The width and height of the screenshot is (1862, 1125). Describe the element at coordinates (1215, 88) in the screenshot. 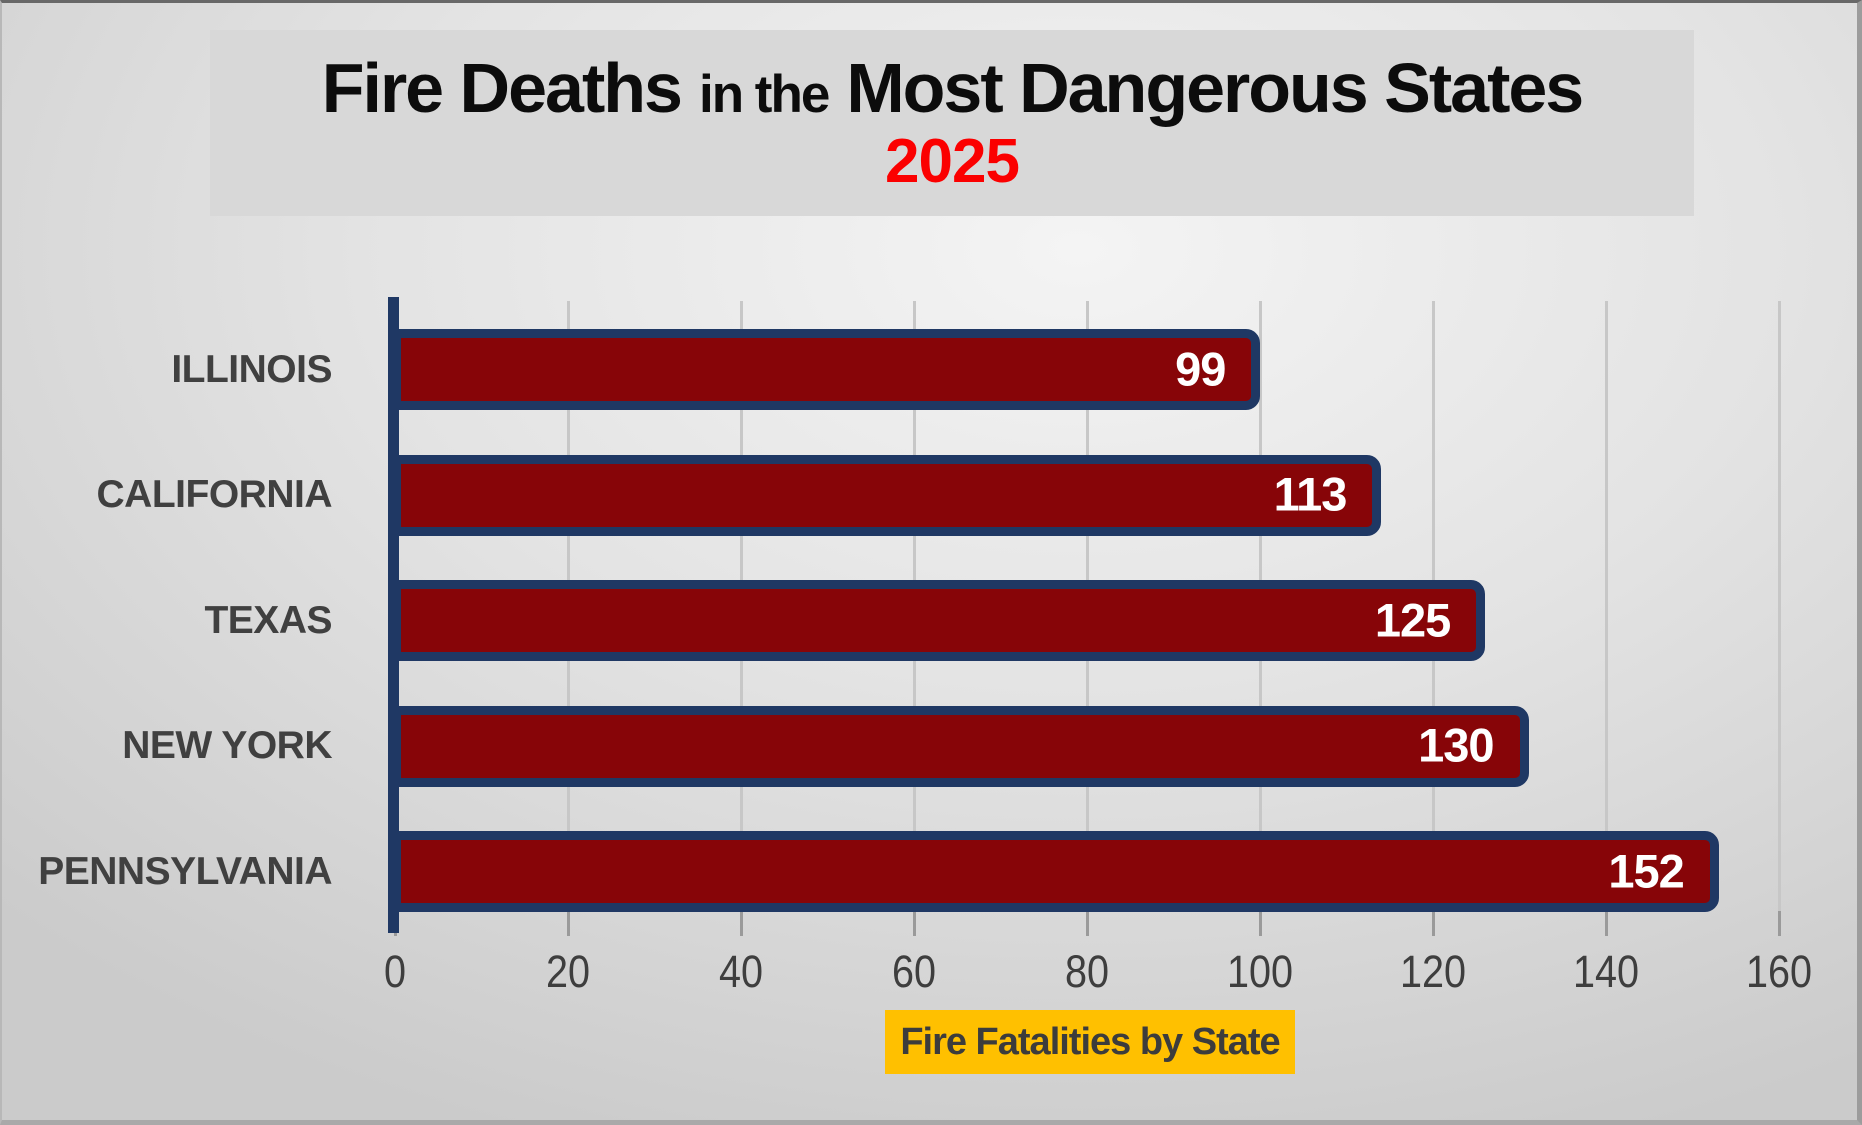

I see `chart-title-part3: Most Dangerous States` at that location.